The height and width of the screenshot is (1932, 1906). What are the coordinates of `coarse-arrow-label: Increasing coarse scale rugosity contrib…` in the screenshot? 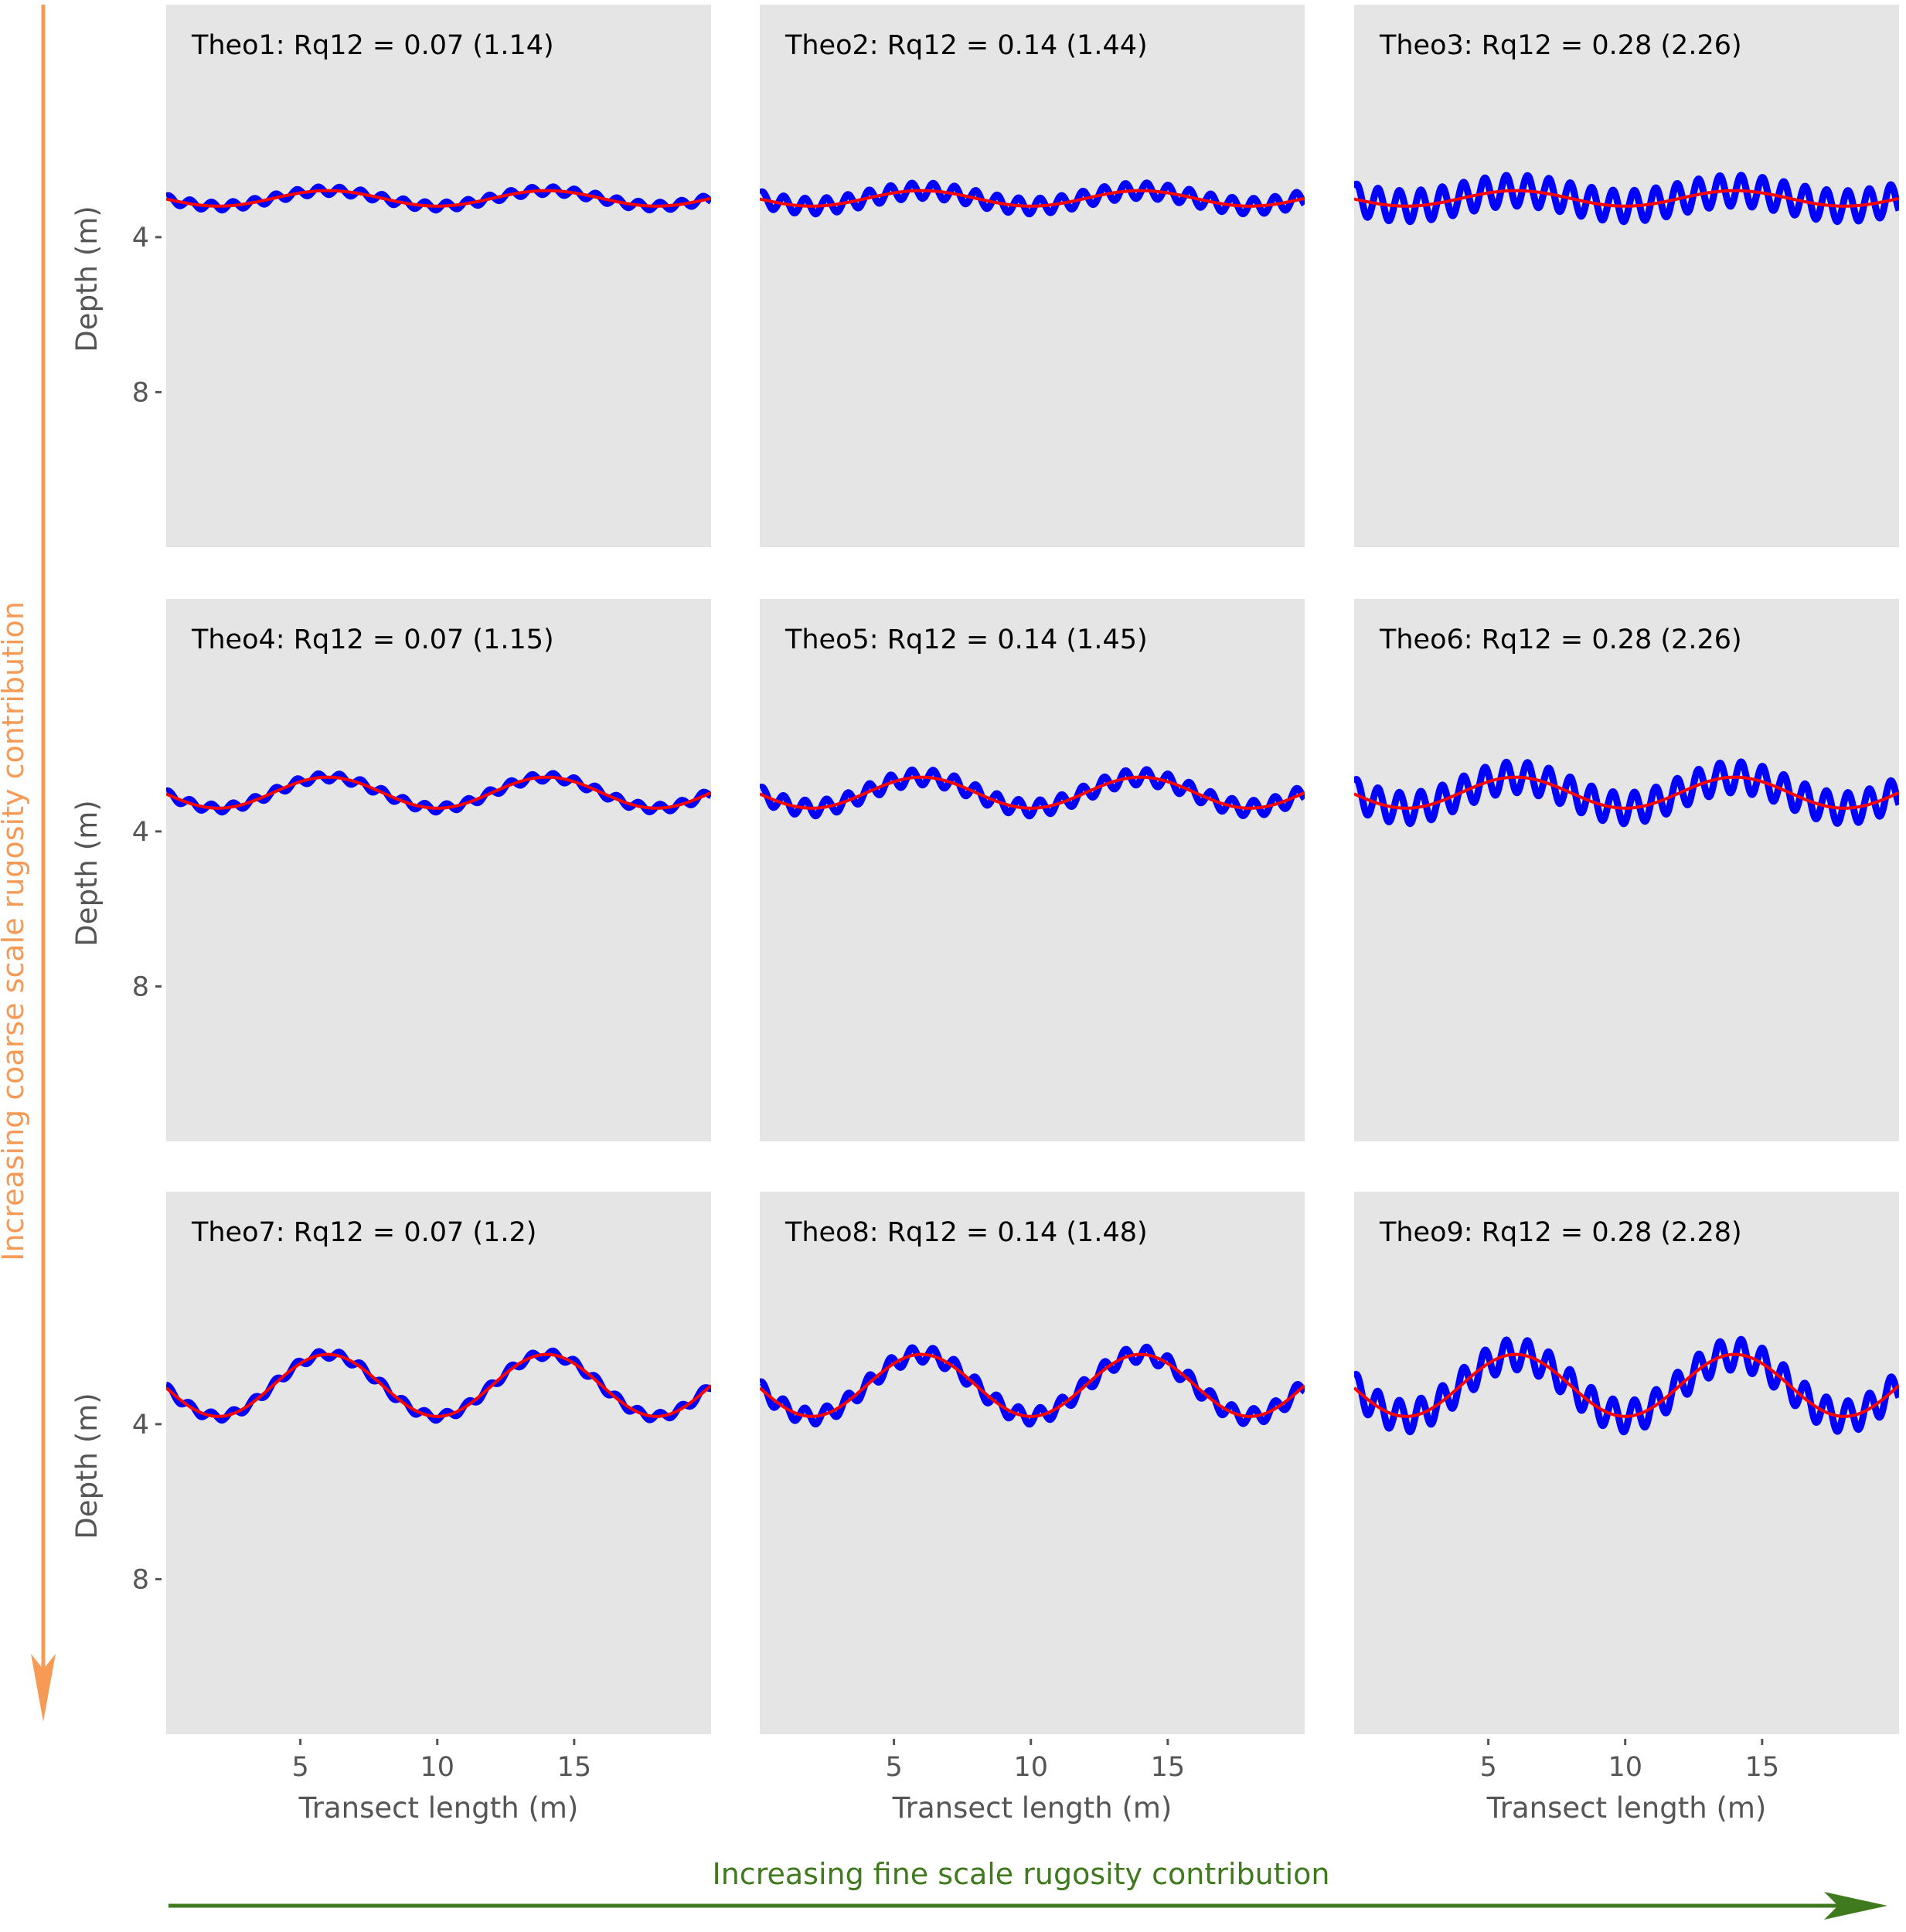 It's located at (15, 931).